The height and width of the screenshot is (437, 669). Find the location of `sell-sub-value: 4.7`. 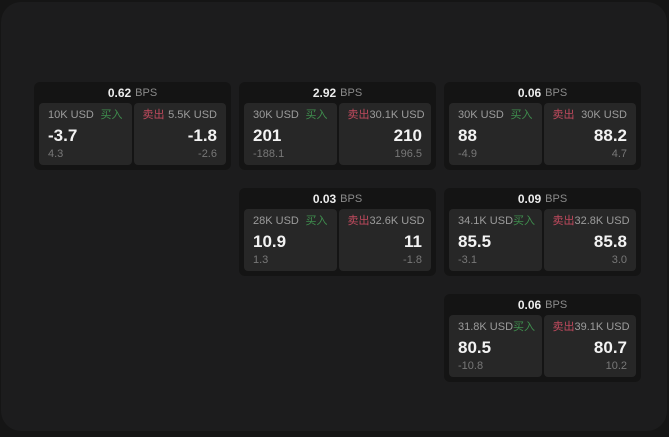

sell-sub-value: 4.7 is located at coordinates (619, 154).